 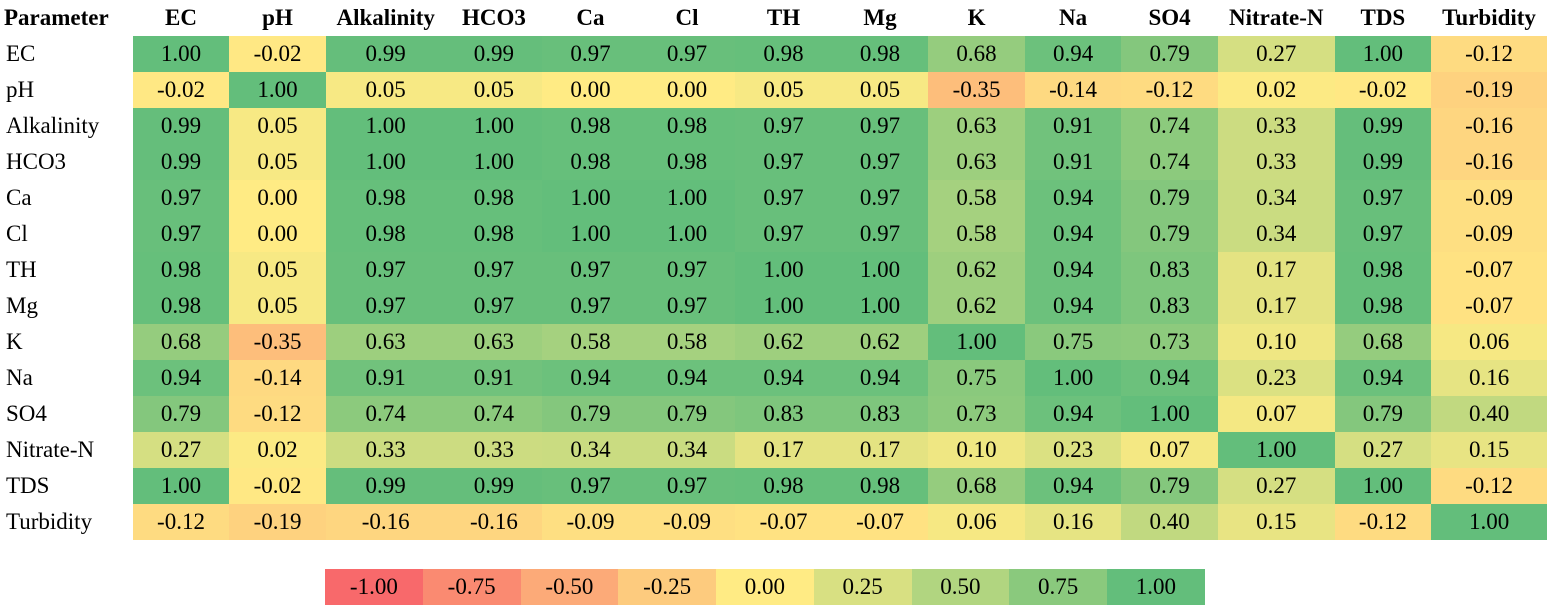 I want to click on heatmap-cell: 0.10, so click(x=976, y=450).